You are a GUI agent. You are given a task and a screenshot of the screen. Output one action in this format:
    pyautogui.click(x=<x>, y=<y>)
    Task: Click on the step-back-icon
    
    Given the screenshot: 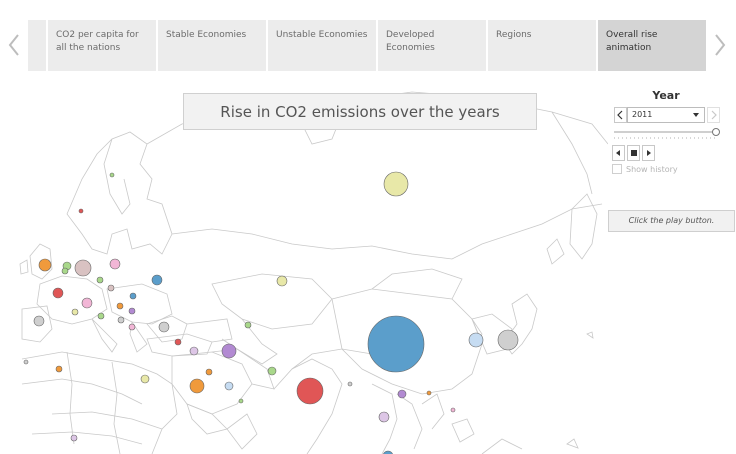 What is the action you would take?
    pyautogui.click(x=618, y=153)
    